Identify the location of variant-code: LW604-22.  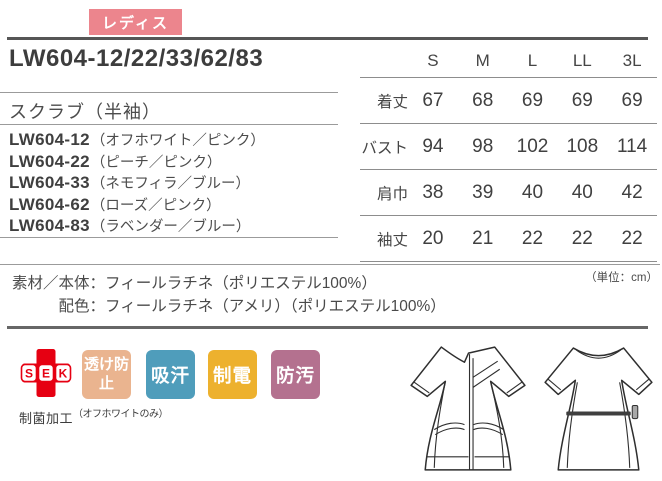
(49, 161).